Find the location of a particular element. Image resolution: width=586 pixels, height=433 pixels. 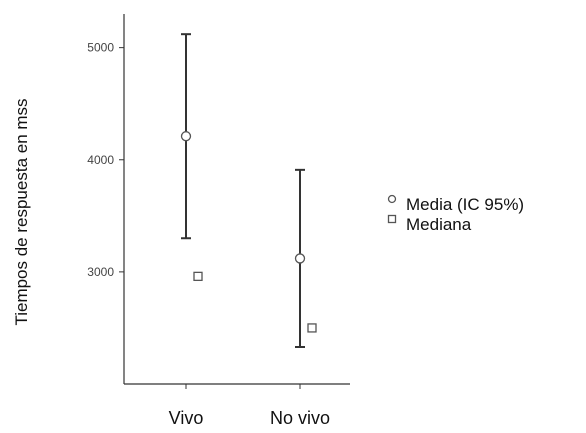

y-ticks: 3000 4000 5000 is located at coordinates (105, 160).